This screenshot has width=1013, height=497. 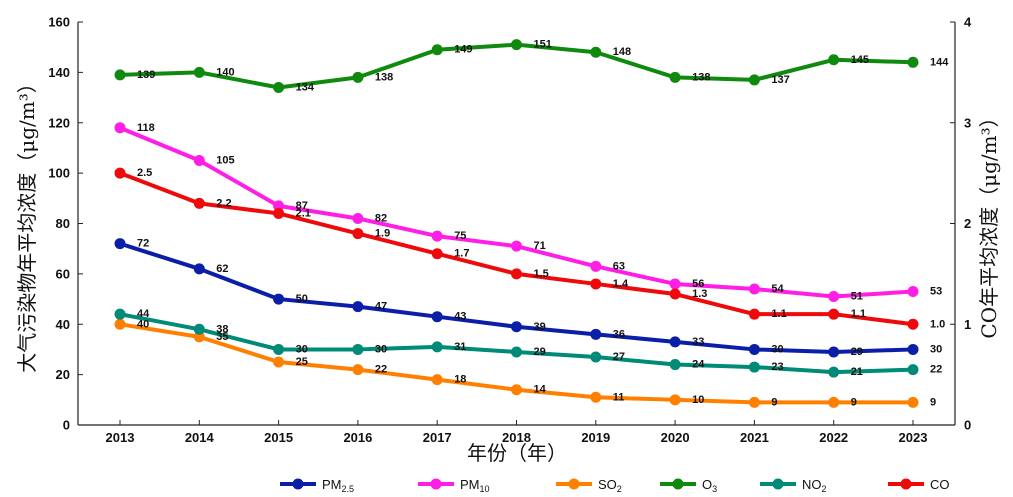 I want to click on data-label-co: 2.5, so click(x=144, y=173).